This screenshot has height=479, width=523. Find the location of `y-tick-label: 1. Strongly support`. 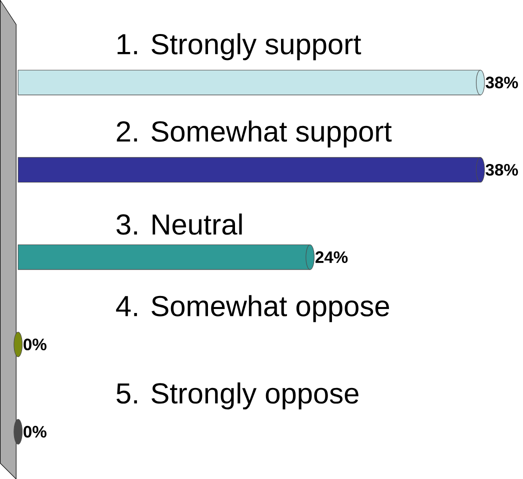

y-tick-label: 1. Strongly support is located at coordinates (240, 46).